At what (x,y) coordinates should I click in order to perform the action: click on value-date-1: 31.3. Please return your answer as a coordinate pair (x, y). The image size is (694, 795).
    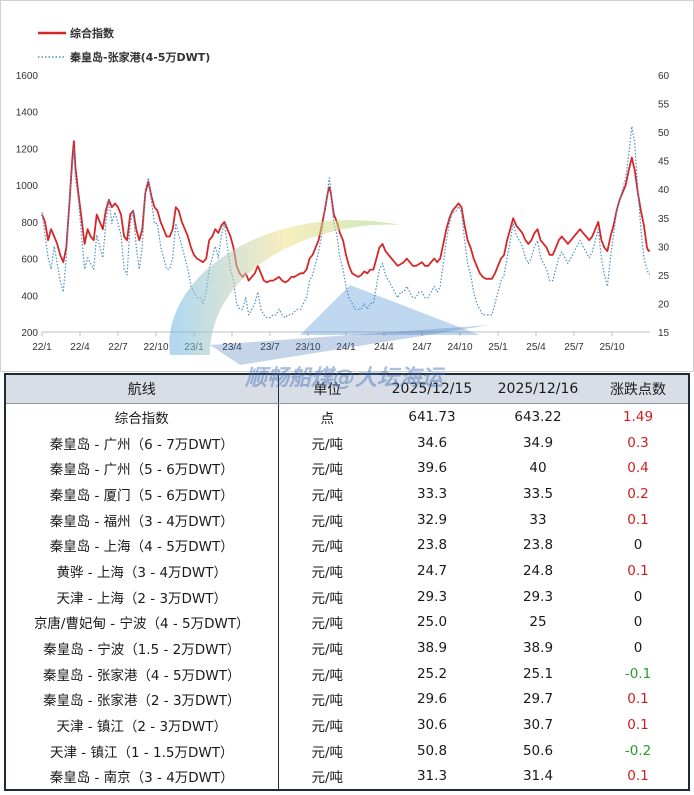
    Looking at the image, I should click on (432, 776).